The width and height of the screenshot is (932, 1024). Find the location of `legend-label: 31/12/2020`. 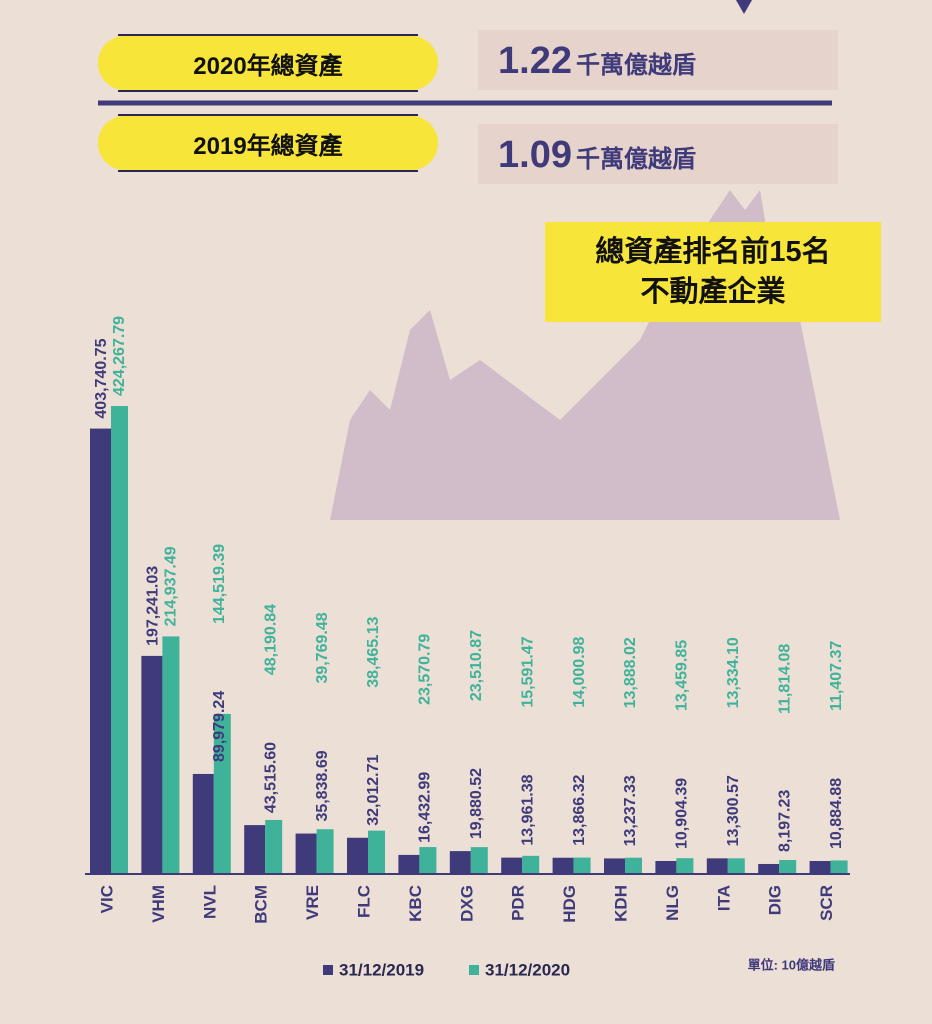

legend-label: 31/12/2020 is located at coordinates (527, 969).